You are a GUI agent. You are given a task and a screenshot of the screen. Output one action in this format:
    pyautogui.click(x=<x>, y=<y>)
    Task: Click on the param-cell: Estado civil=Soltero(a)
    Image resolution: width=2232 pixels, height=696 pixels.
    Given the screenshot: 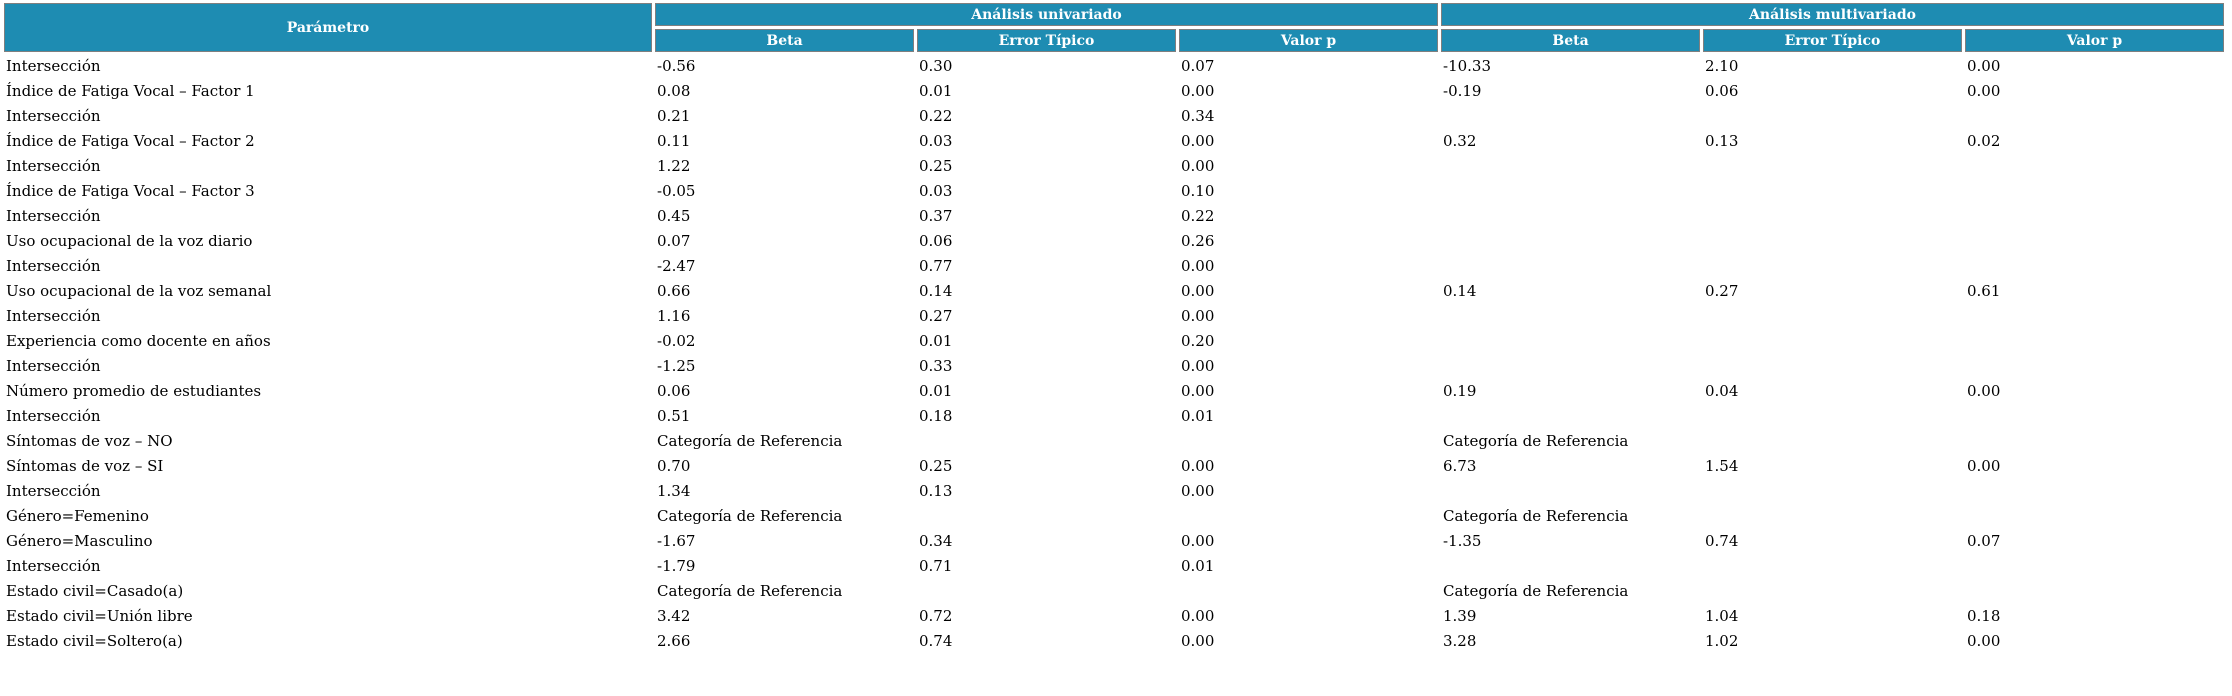 What is the action you would take?
    pyautogui.click(x=94, y=641)
    